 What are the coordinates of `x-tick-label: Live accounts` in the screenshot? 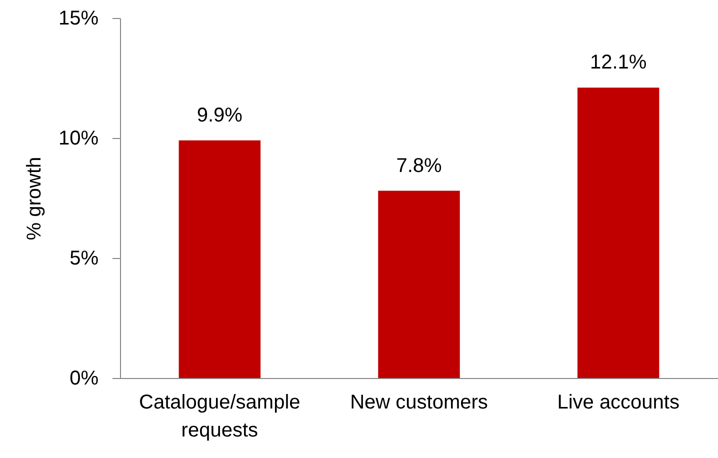 It's located at (618, 403).